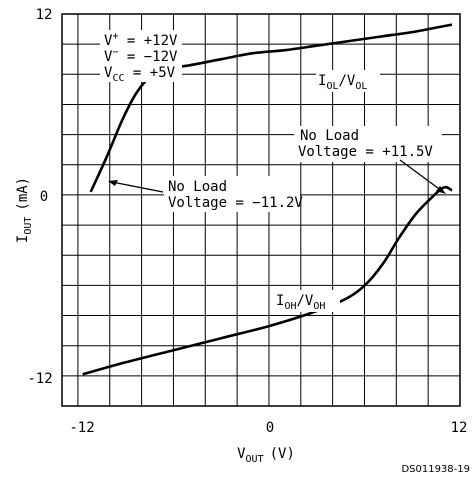 The height and width of the screenshot is (479, 474). I want to click on no-load-left-arrow, so click(137, 187).